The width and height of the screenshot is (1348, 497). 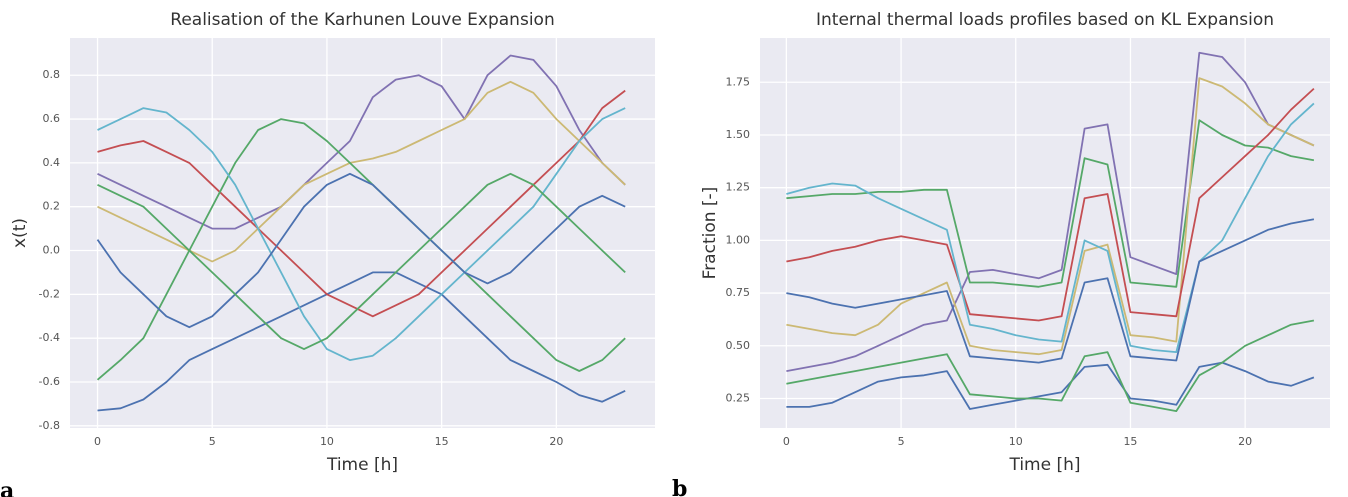 What do you see at coordinates (7, 487) in the screenshot?
I see `panel-label: a` at bounding box center [7, 487].